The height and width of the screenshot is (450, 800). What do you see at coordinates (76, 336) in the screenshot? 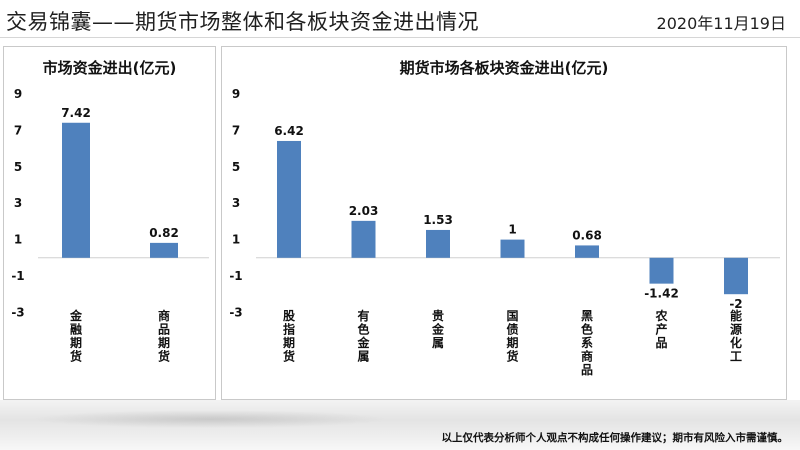
I see `x-category-label: 金融期货` at bounding box center [76, 336].